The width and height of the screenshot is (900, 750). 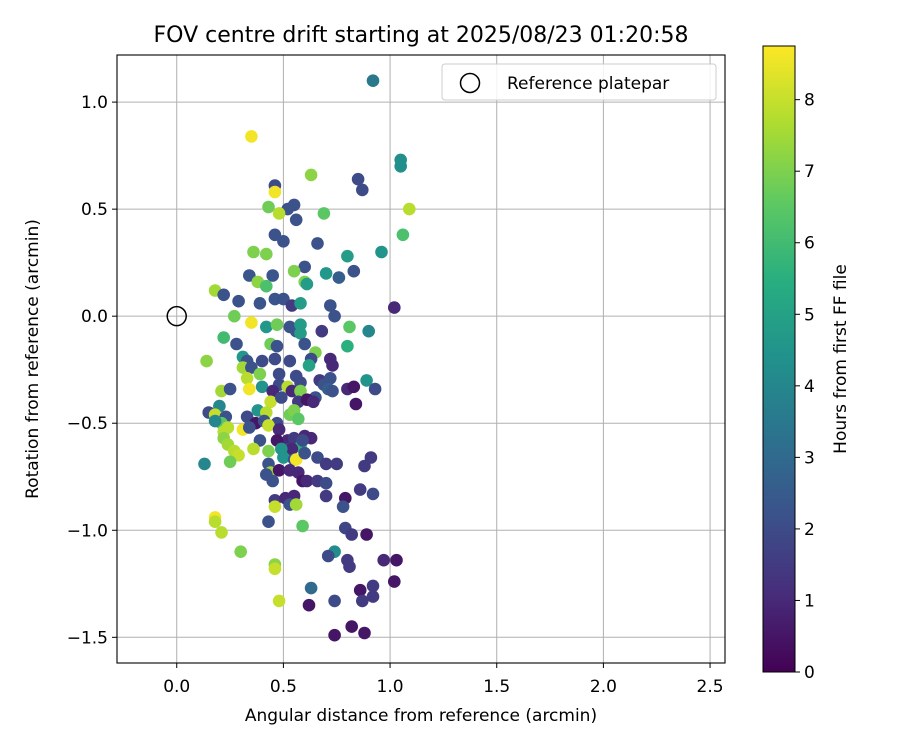 What do you see at coordinates (809, 101) in the screenshot?
I see `colorbar-tick-label: 8` at bounding box center [809, 101].